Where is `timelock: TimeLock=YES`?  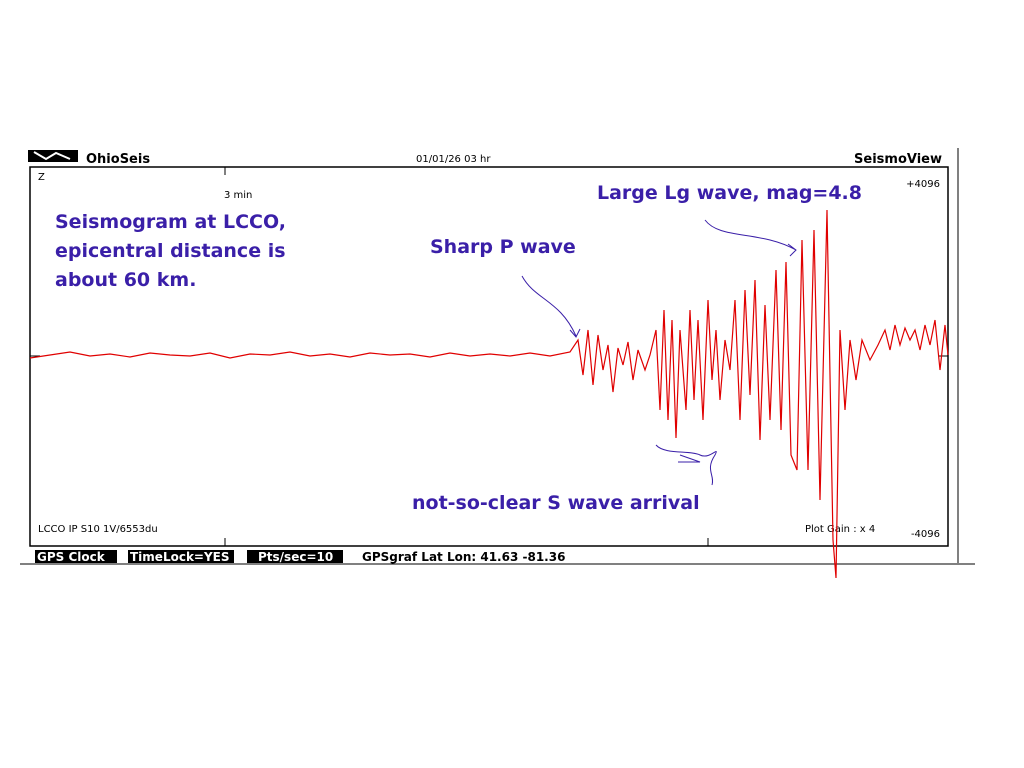 timelock: TimeLock=YES is located at coordinates (180, 557).